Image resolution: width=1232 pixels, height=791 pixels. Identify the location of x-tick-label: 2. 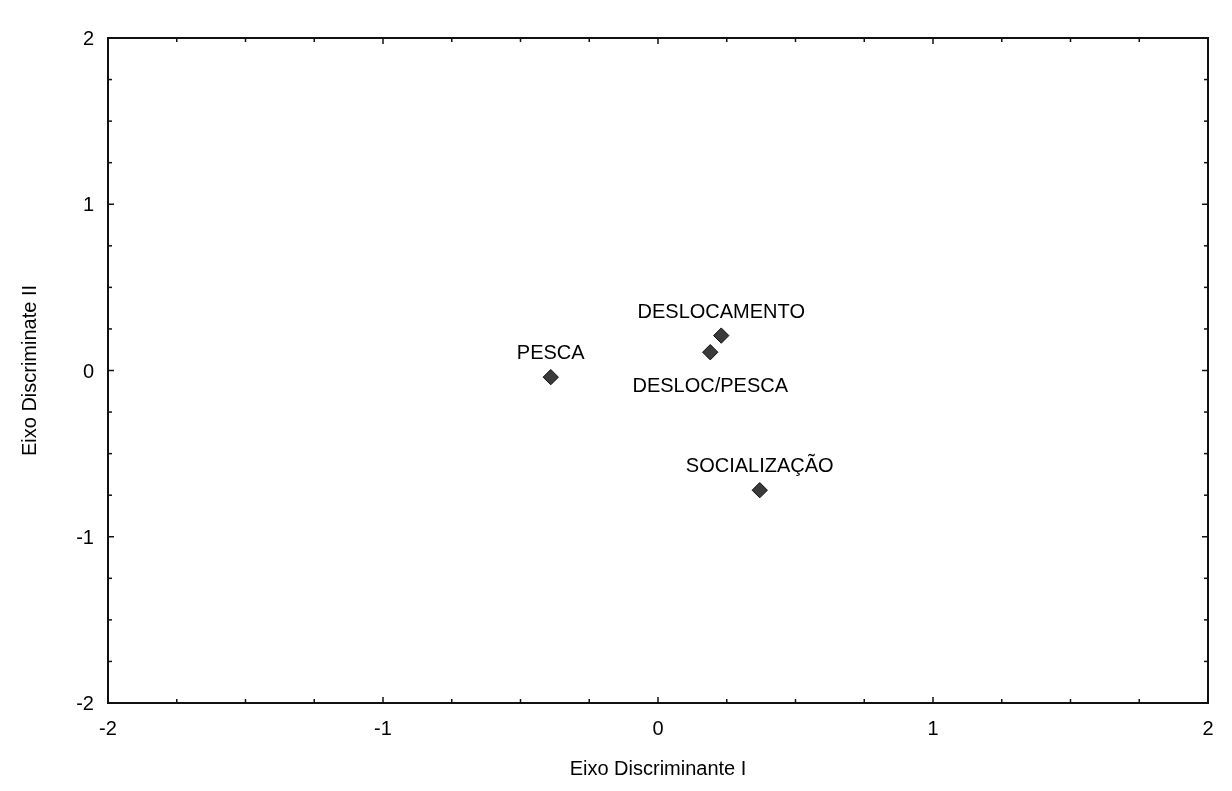
(1208, 728).